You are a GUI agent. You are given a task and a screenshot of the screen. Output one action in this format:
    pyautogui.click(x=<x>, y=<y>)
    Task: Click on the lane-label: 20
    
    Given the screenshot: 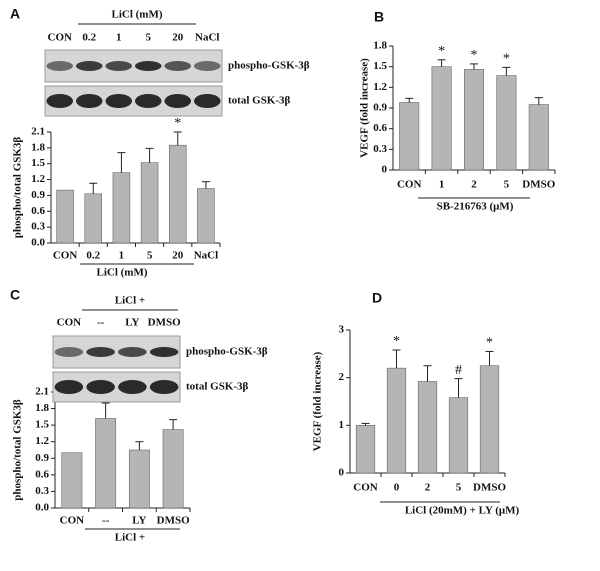 What is the action you would take?
    pyautogui.click(x=178, y=38)
    